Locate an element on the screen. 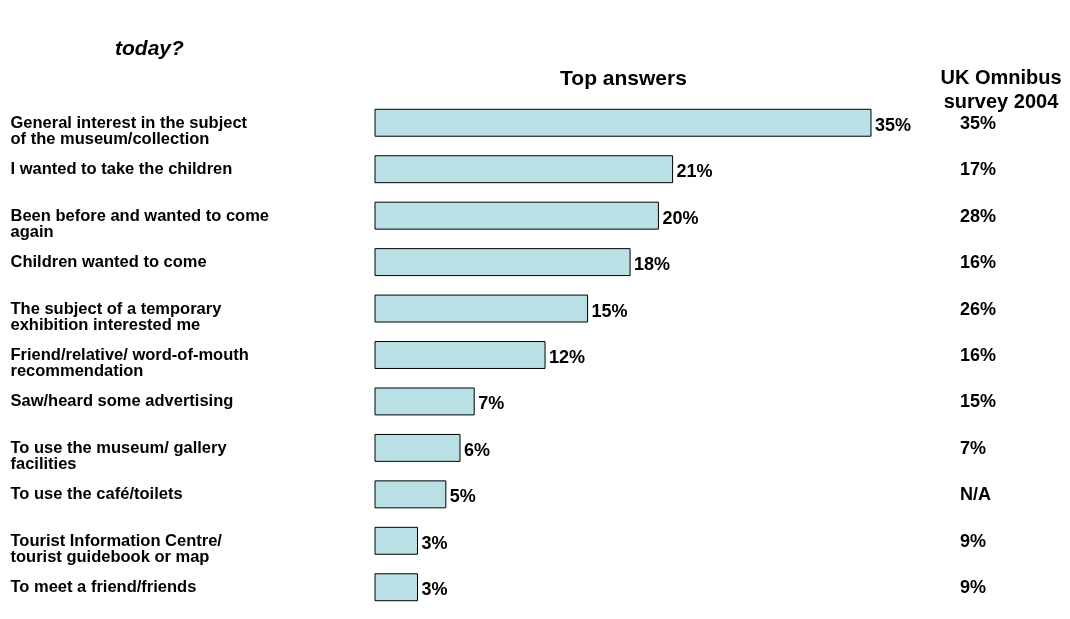 The width and height of the screenshot is (1070, 619). y-tick-label: Tourist Information Centre/ tourist guidebook or map is located at coordinates (116, 547).